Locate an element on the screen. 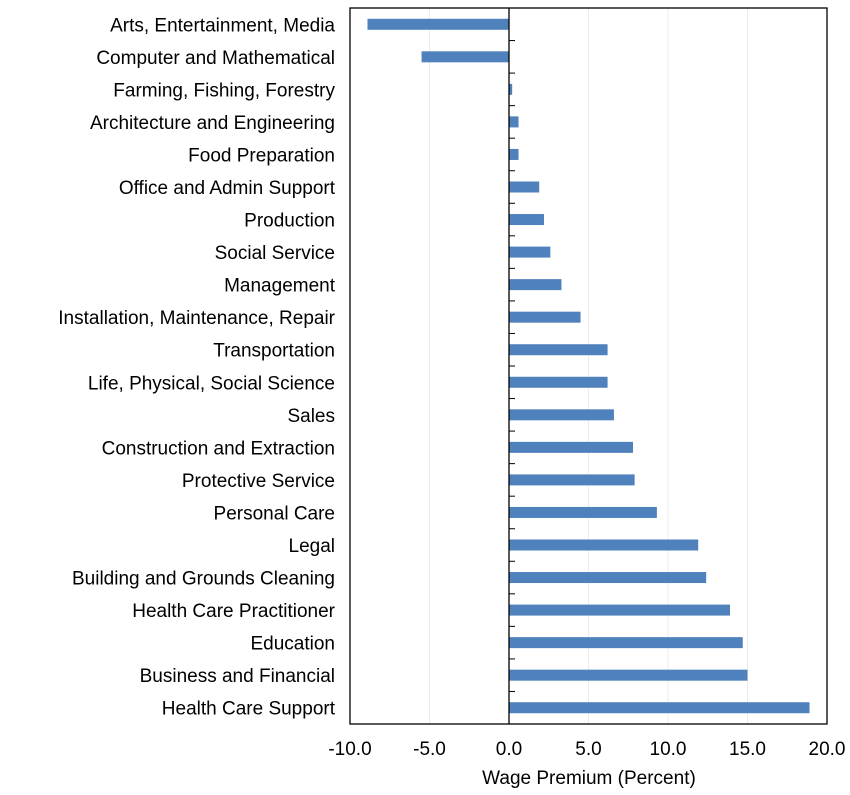 Image resolution: width=850 pixels, height=795 pixels. x-tick-label: -5.0 is located at coordinates (429, 749).